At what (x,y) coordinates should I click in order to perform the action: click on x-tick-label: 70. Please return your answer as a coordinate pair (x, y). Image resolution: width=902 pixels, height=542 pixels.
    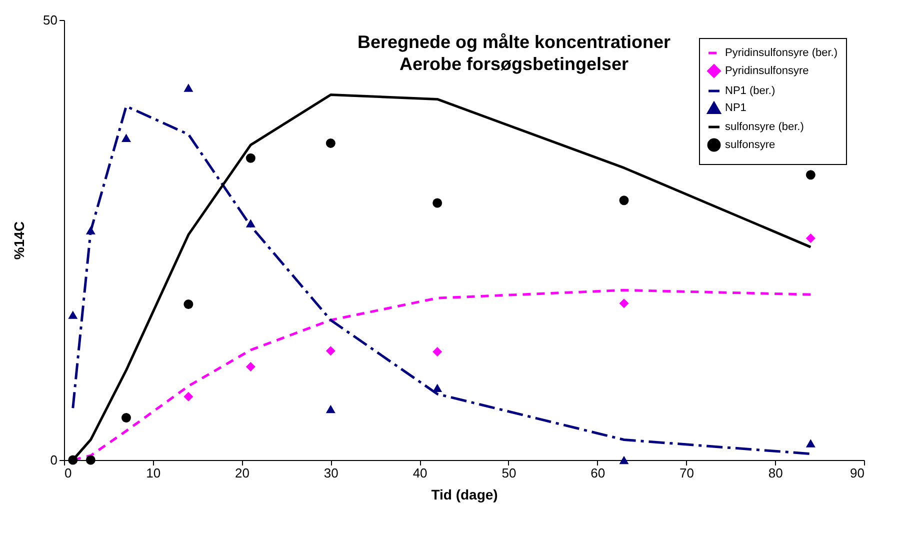
    Looking at the image, I should click on (686, 473).